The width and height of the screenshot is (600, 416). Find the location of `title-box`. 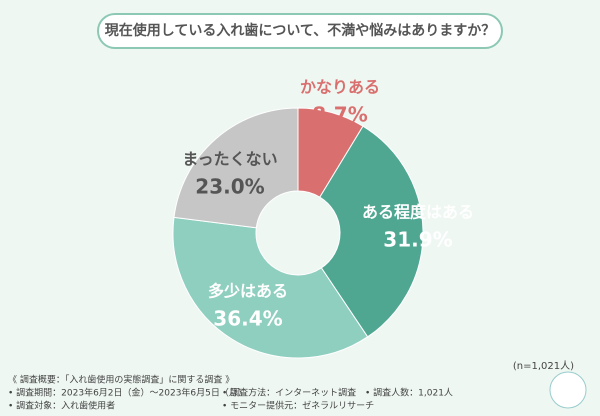

title-box is located at coordinates (300, 31).